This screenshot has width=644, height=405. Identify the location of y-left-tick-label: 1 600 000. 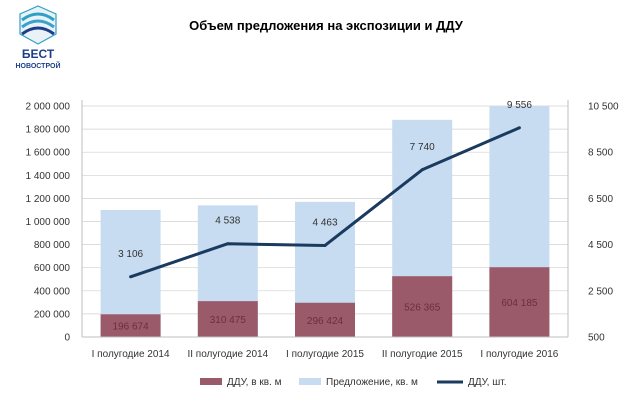
(48, 153).